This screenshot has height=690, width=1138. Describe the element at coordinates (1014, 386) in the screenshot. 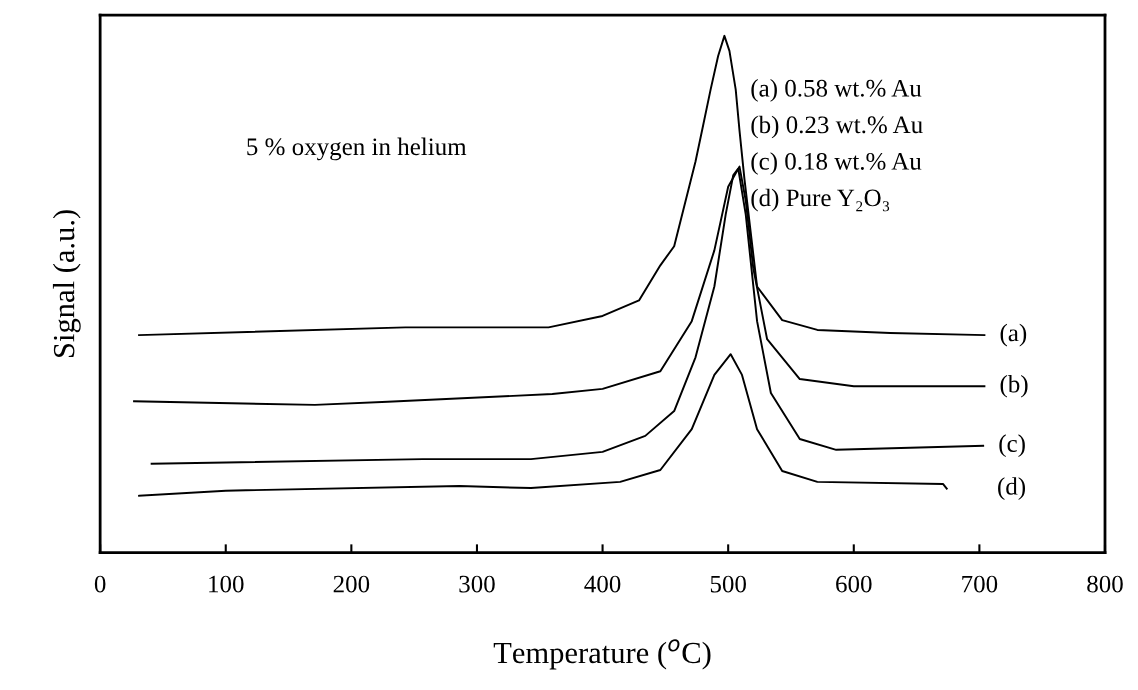

I see `series-label: (b)` at that location.